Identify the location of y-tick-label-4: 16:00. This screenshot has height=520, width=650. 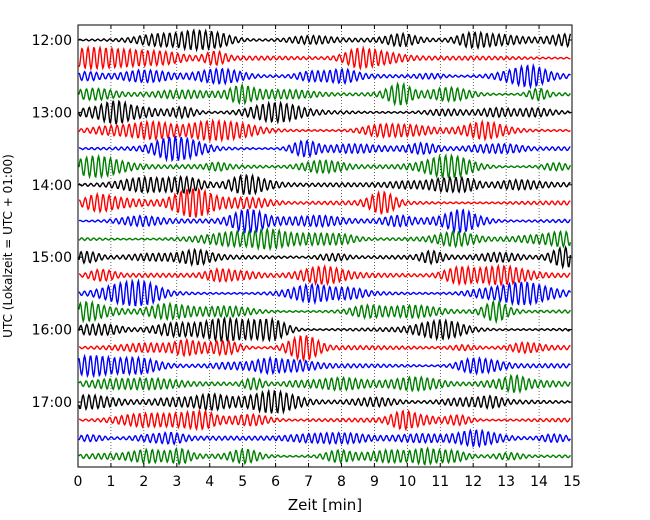
(52, 331).